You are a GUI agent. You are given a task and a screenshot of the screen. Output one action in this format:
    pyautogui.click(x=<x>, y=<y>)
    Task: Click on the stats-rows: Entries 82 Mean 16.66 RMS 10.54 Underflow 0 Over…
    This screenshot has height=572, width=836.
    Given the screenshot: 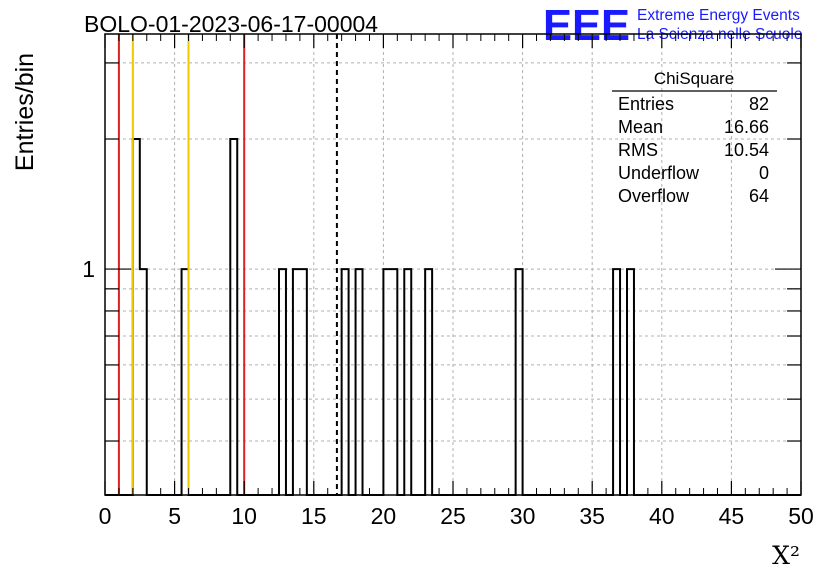 What is the action you would take?
    pyautogui.click(x=693, y=150)
    